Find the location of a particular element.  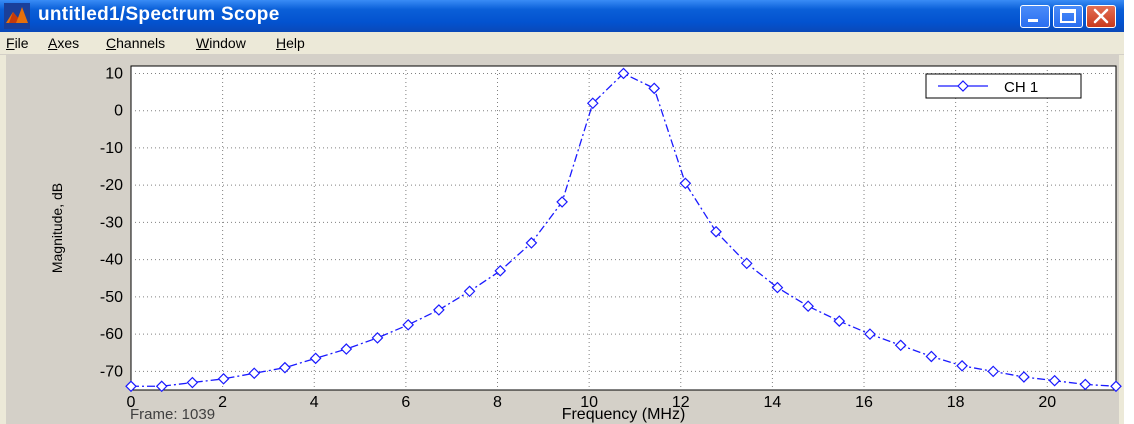

x-tick-label: 8 is located at coordinates (497, 402).